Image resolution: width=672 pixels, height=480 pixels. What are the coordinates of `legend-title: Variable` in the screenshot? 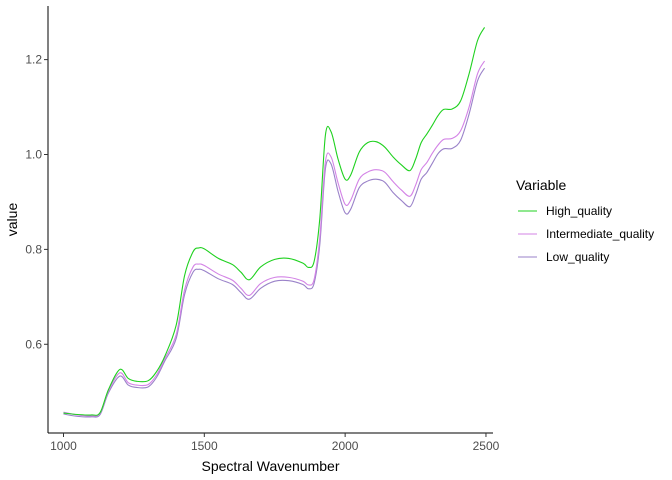 It's located at (541, 185).